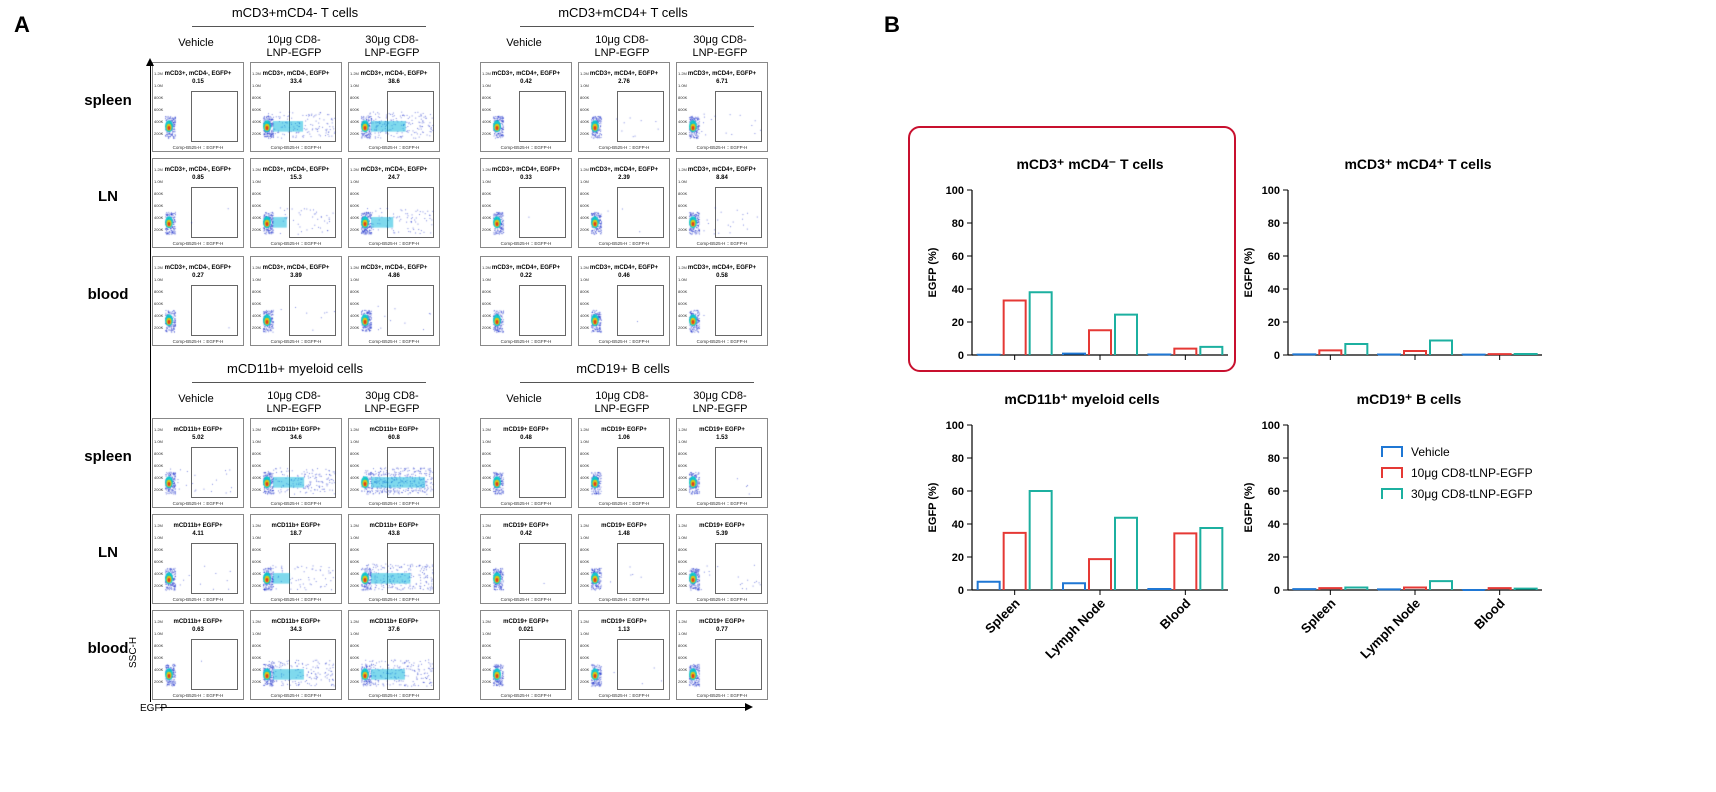 This screenshot has height=792, width=1716. What do you see at coordinates (1072, 249) in the screenshot?
I see `highlight-box` at bounding box center [1072, 249].